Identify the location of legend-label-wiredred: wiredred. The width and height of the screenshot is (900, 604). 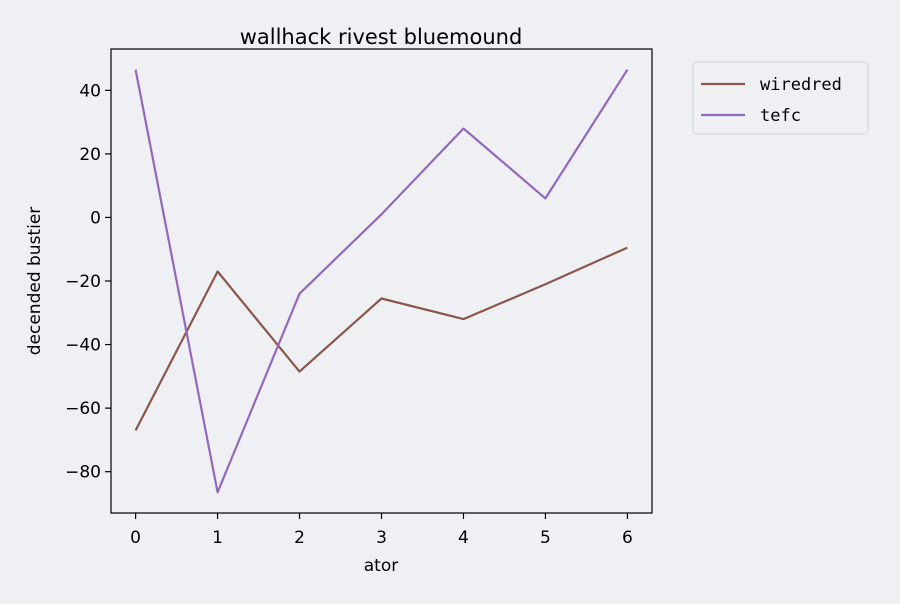
(801, 85).